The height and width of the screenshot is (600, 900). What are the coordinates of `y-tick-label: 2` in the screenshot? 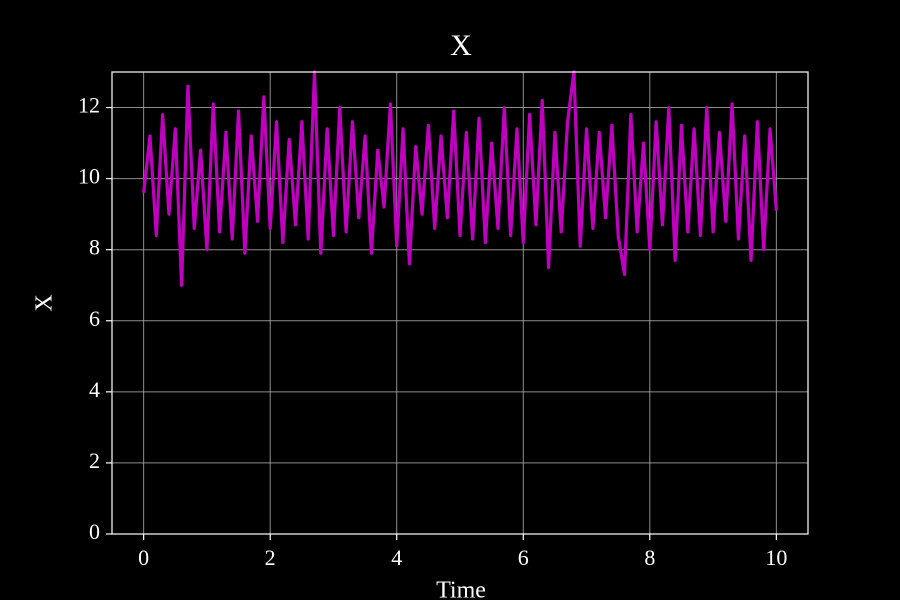 It's located at (94, 460).